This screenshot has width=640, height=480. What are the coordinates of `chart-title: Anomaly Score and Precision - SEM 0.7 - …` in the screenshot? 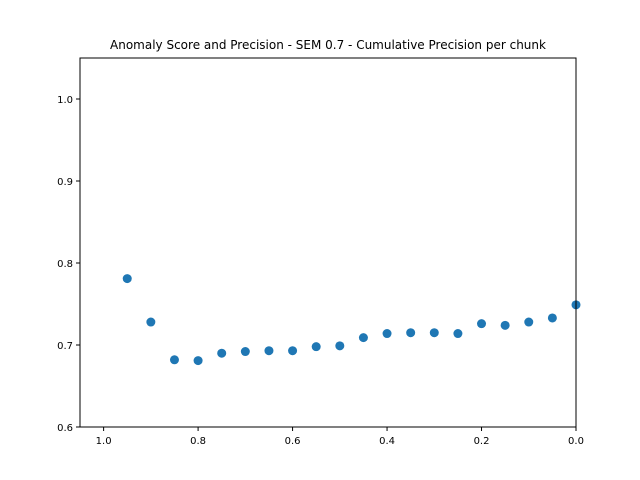 It's located at (328, 45).